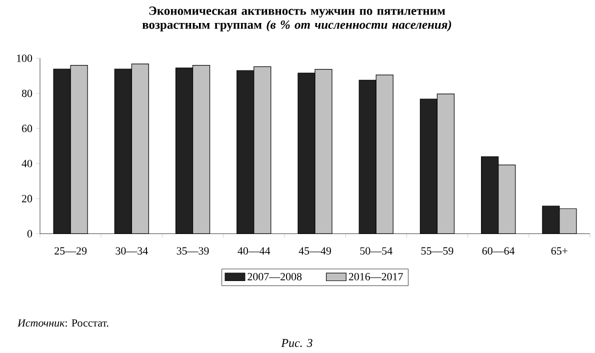  What do you see at coordinates (62, 323) in the screenshot?
I see `text: Источник: Росстат.` at bounding box center [62, 323].